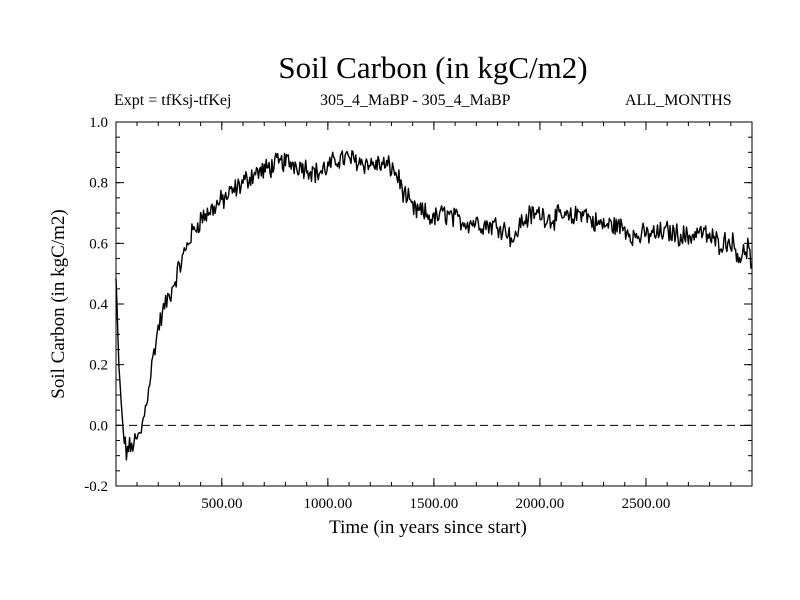 This screenshot has width=800, height=600. I want to click on y-tick-label: 0.0, so click(98, 426).